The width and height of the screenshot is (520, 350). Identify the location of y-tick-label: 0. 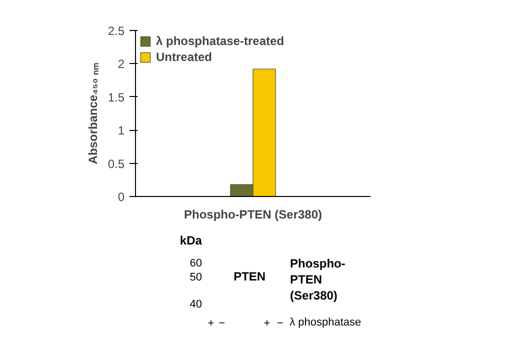
(121, 197).